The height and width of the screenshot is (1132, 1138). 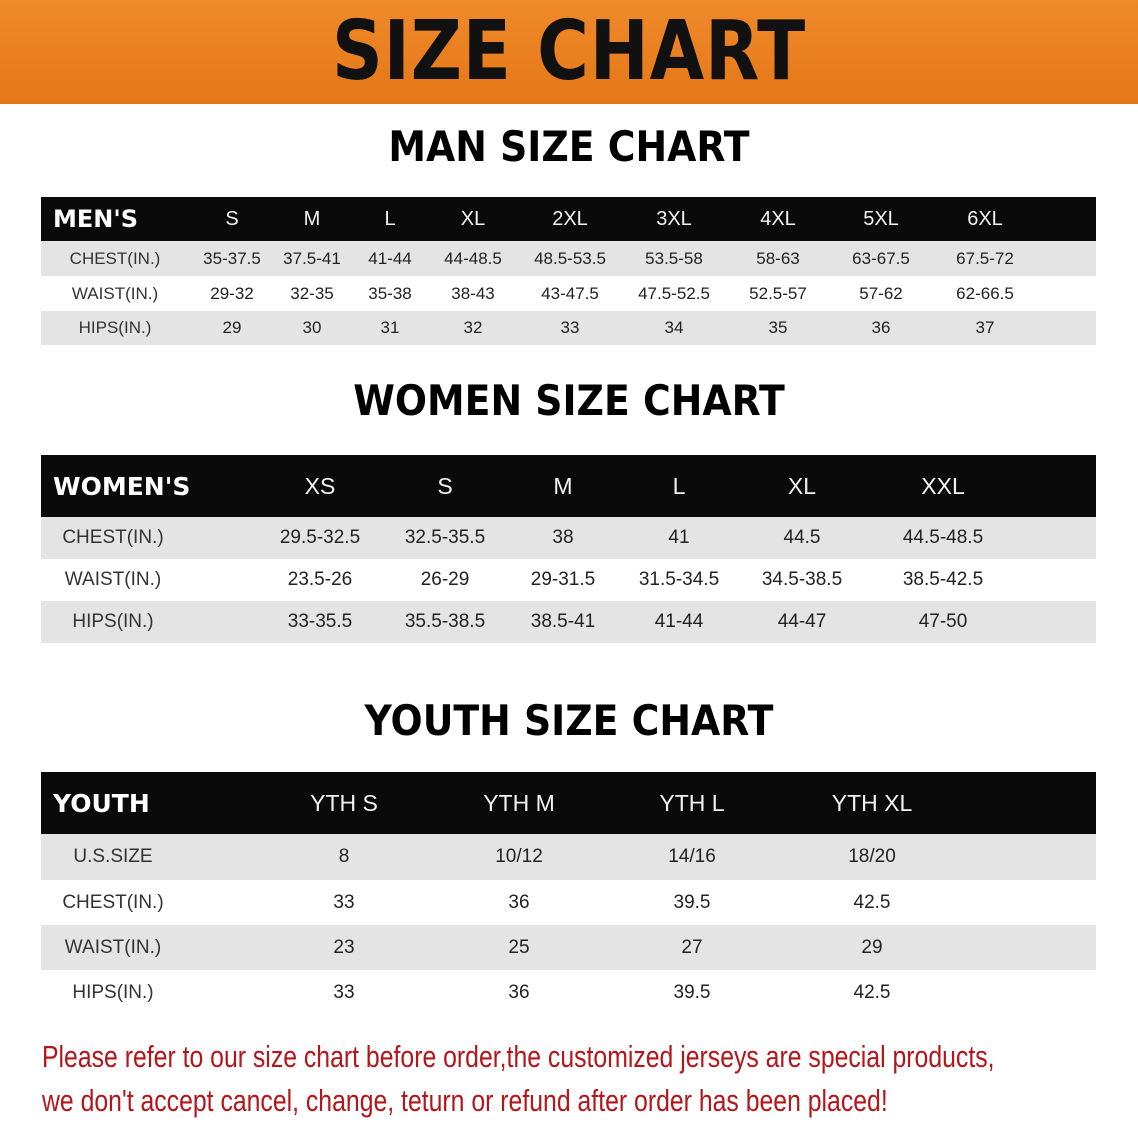 I want to click on measurement-value: 32, so click(x=473, y=327).